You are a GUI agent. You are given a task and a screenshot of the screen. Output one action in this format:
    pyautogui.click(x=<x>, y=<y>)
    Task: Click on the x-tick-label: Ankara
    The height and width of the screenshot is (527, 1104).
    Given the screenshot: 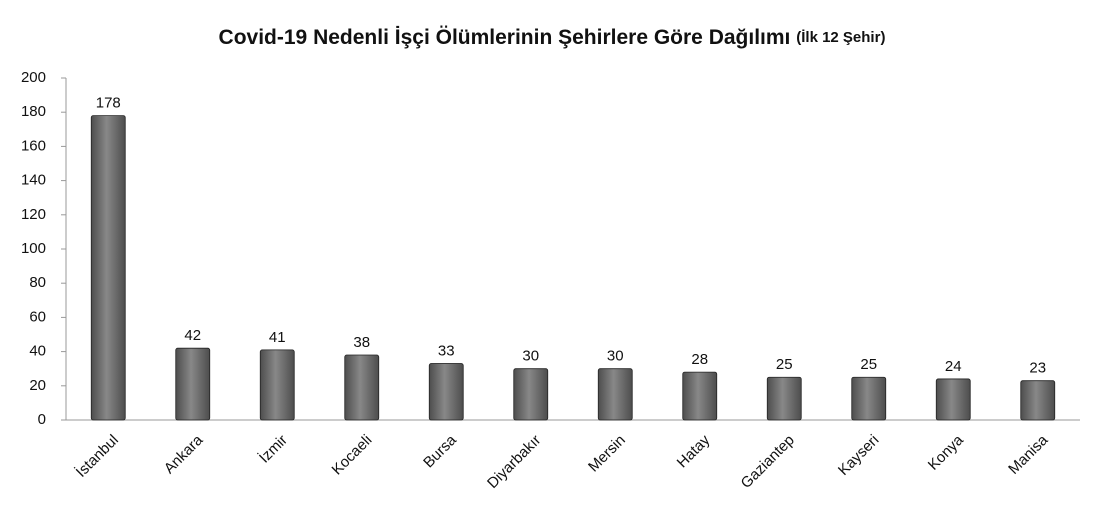 What is the action you would take?
    pyautogui.click(x=184, y=454)
    